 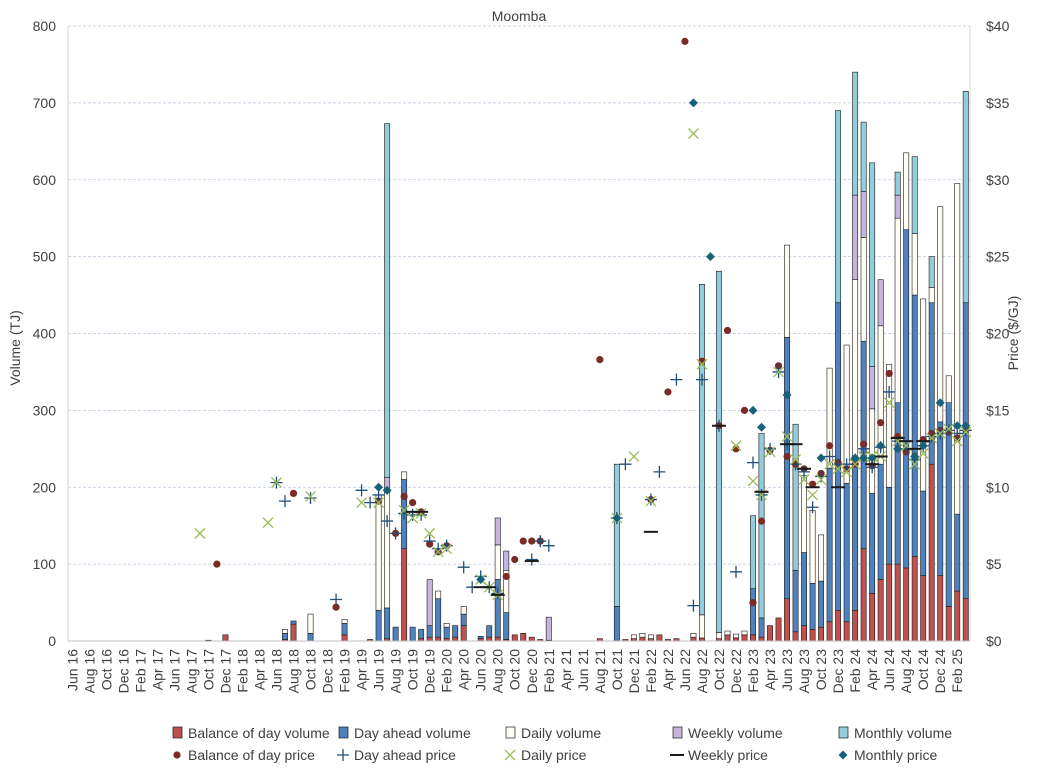 What do you see at coordinates (343, 732) in the screenshot?
I see `legend-swatch-day-ahead-volume` at bounding box center [343, 732].